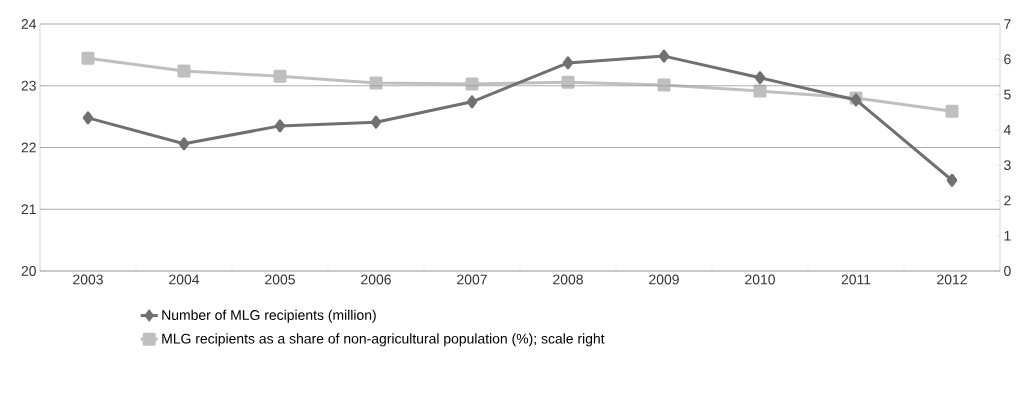 This screenshot has width=1030, height=406. Describe the element at coordinates (1007, 130) in the screenshot. I see `y2-tick-label: 4` at that location.